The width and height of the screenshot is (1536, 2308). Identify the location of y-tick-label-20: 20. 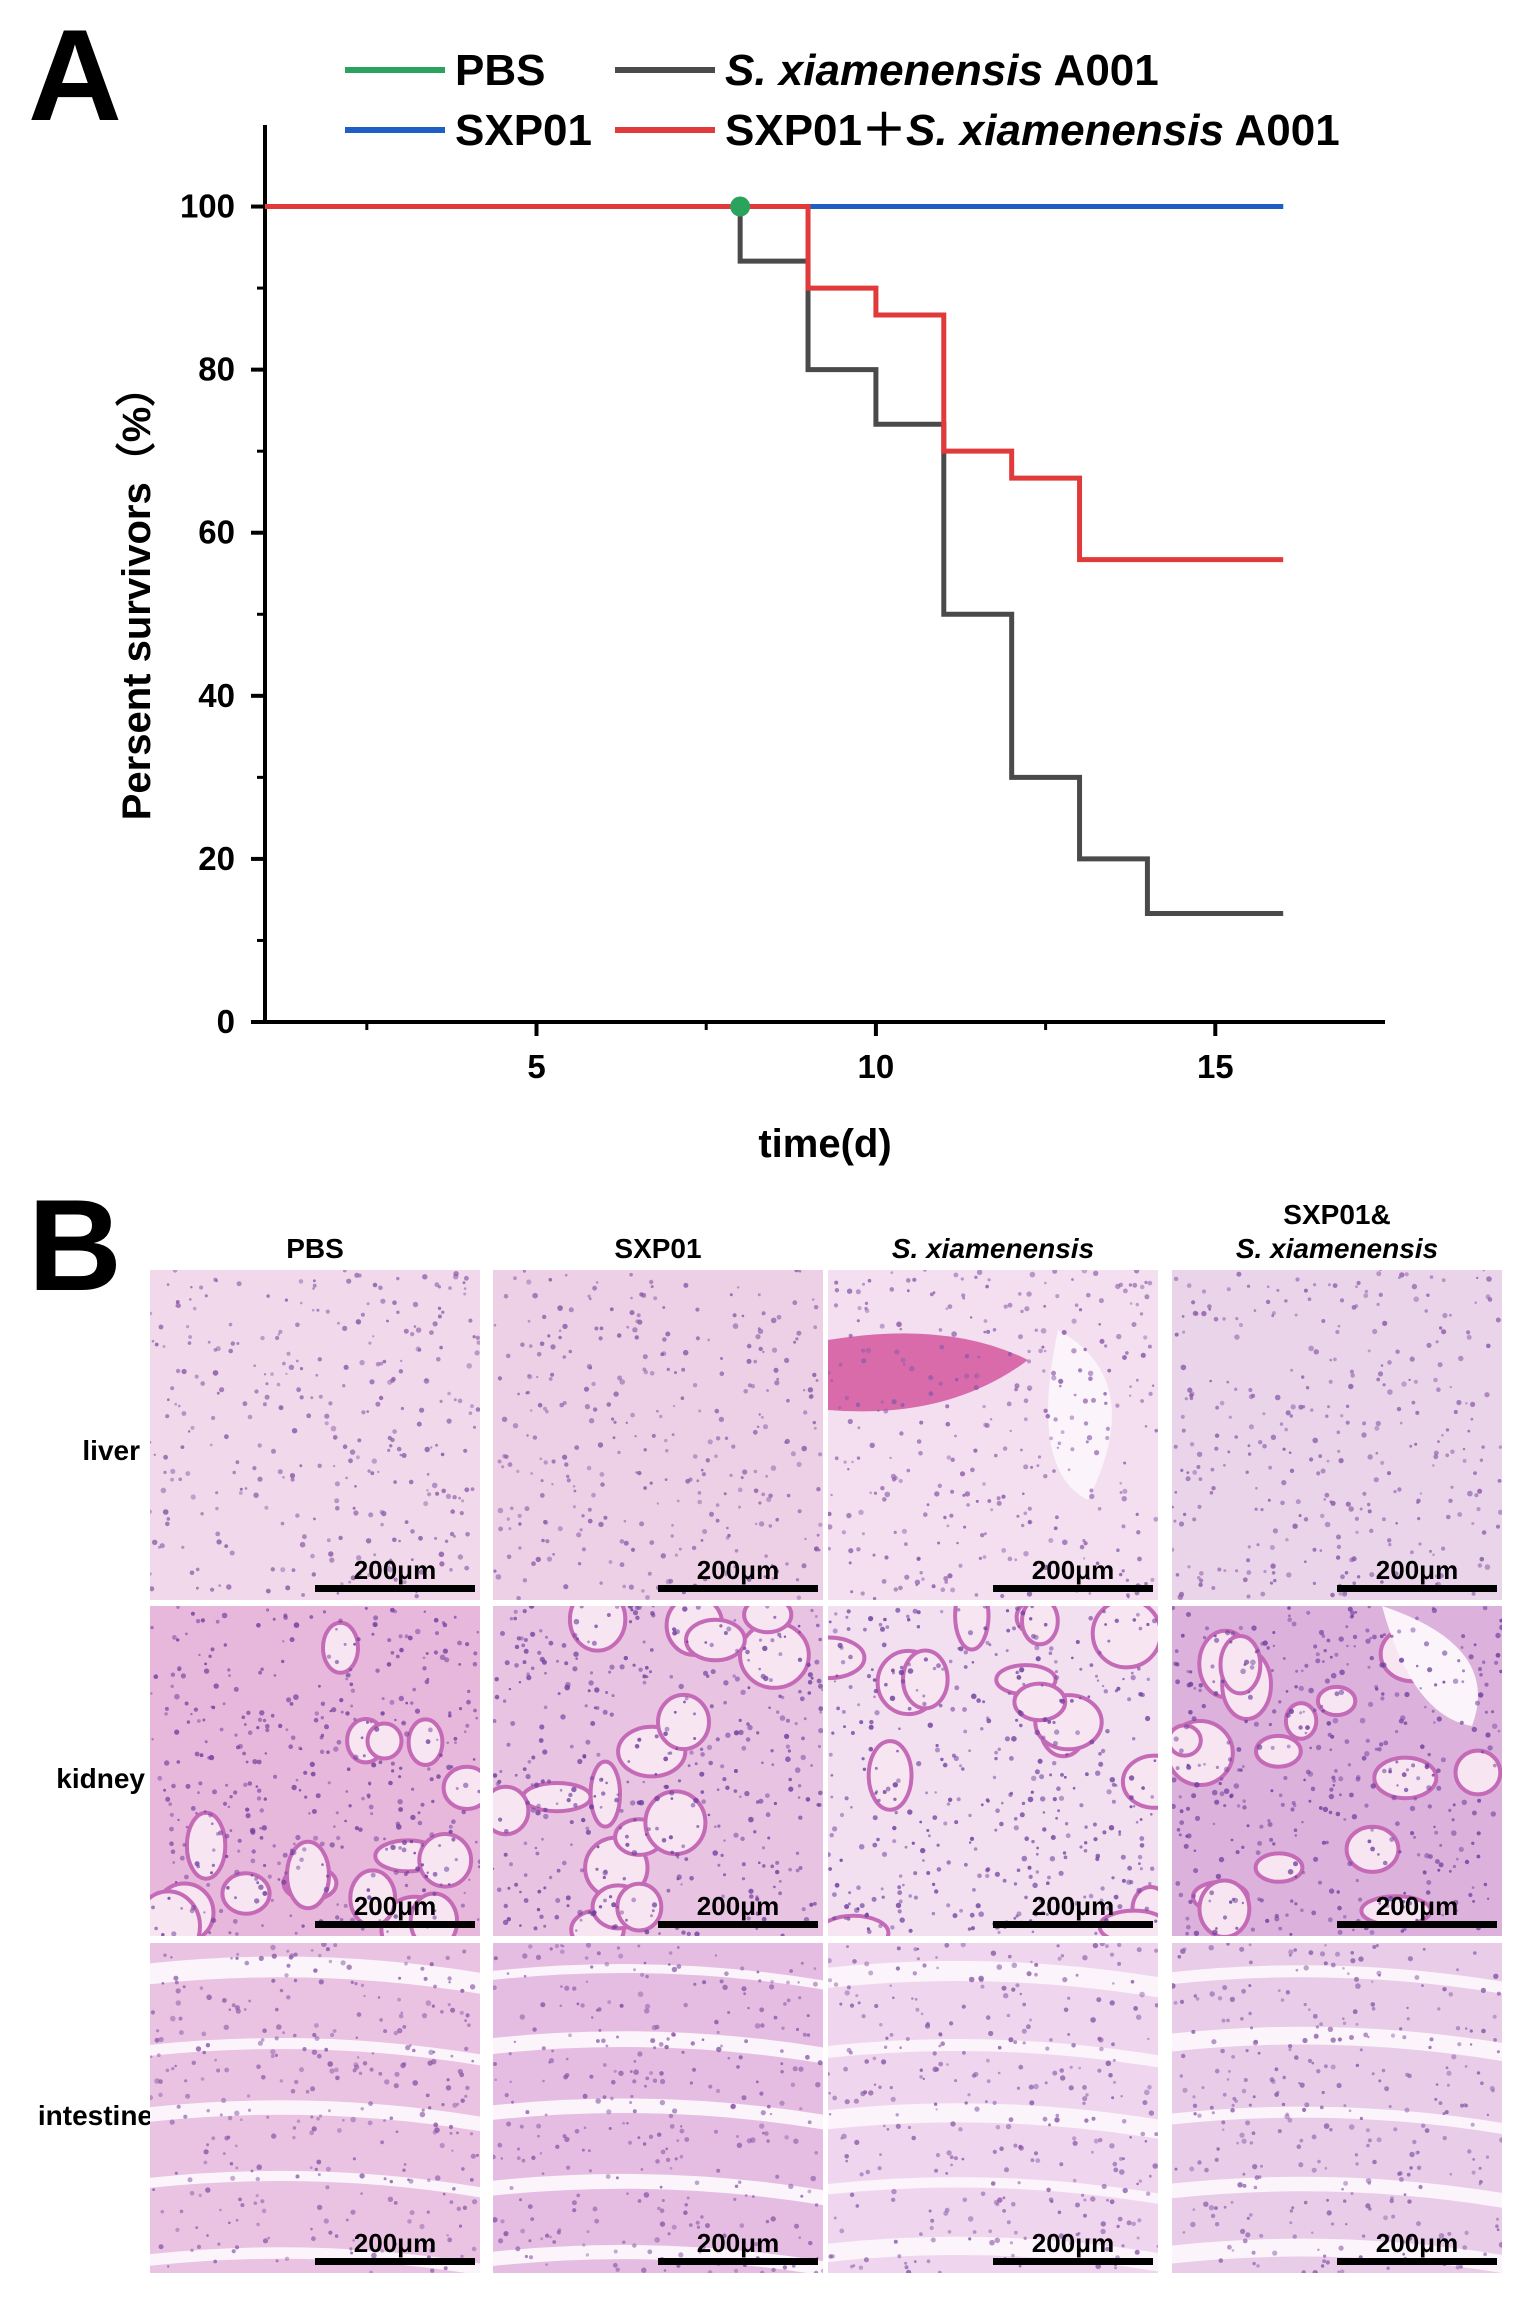
(216, 858).